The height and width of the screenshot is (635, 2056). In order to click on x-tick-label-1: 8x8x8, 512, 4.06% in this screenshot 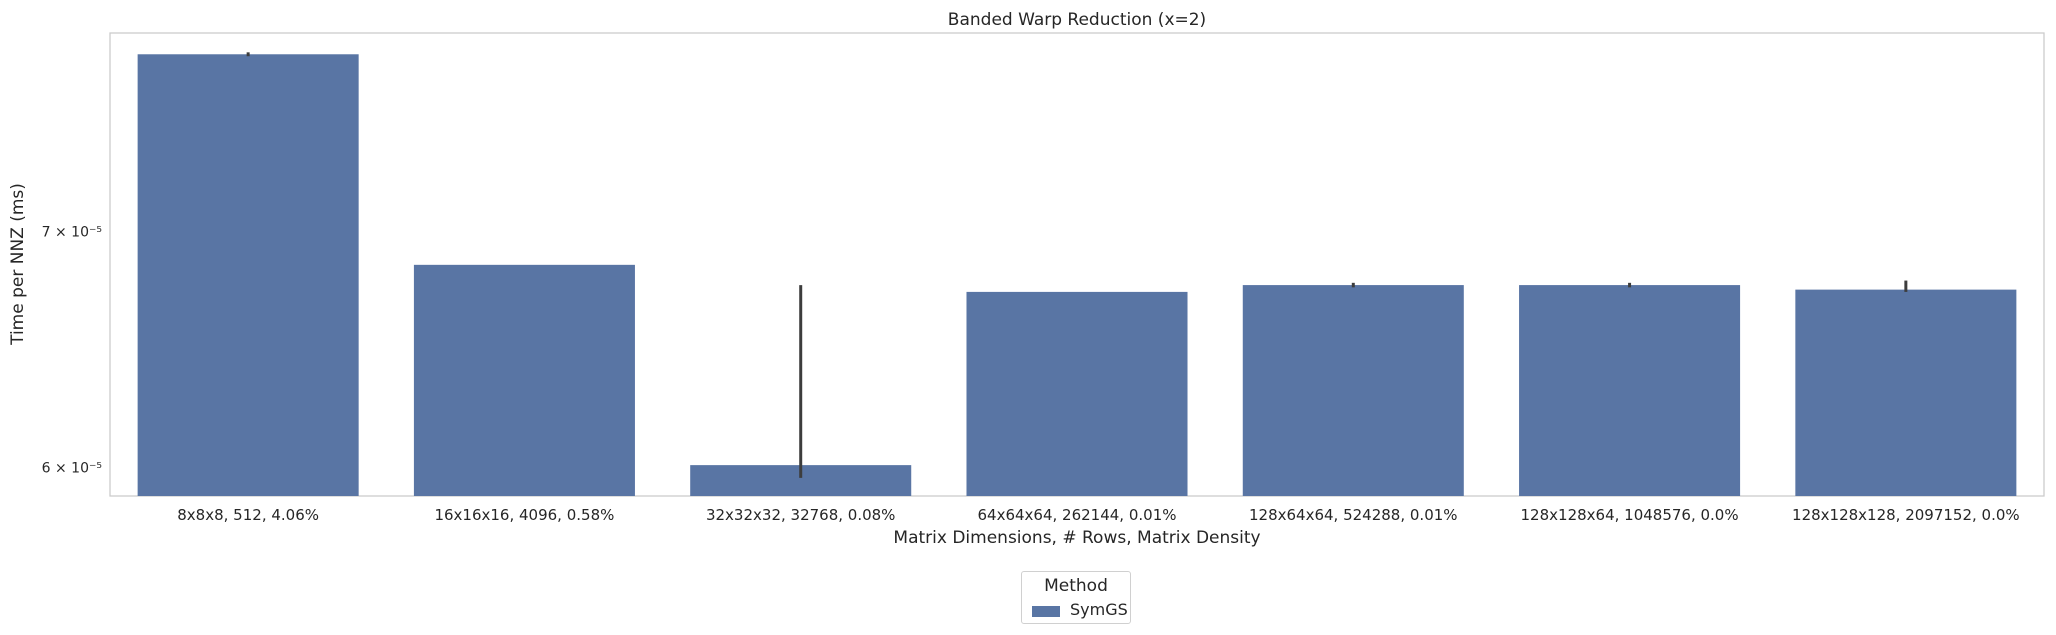, I will do `click(248, 515)`.